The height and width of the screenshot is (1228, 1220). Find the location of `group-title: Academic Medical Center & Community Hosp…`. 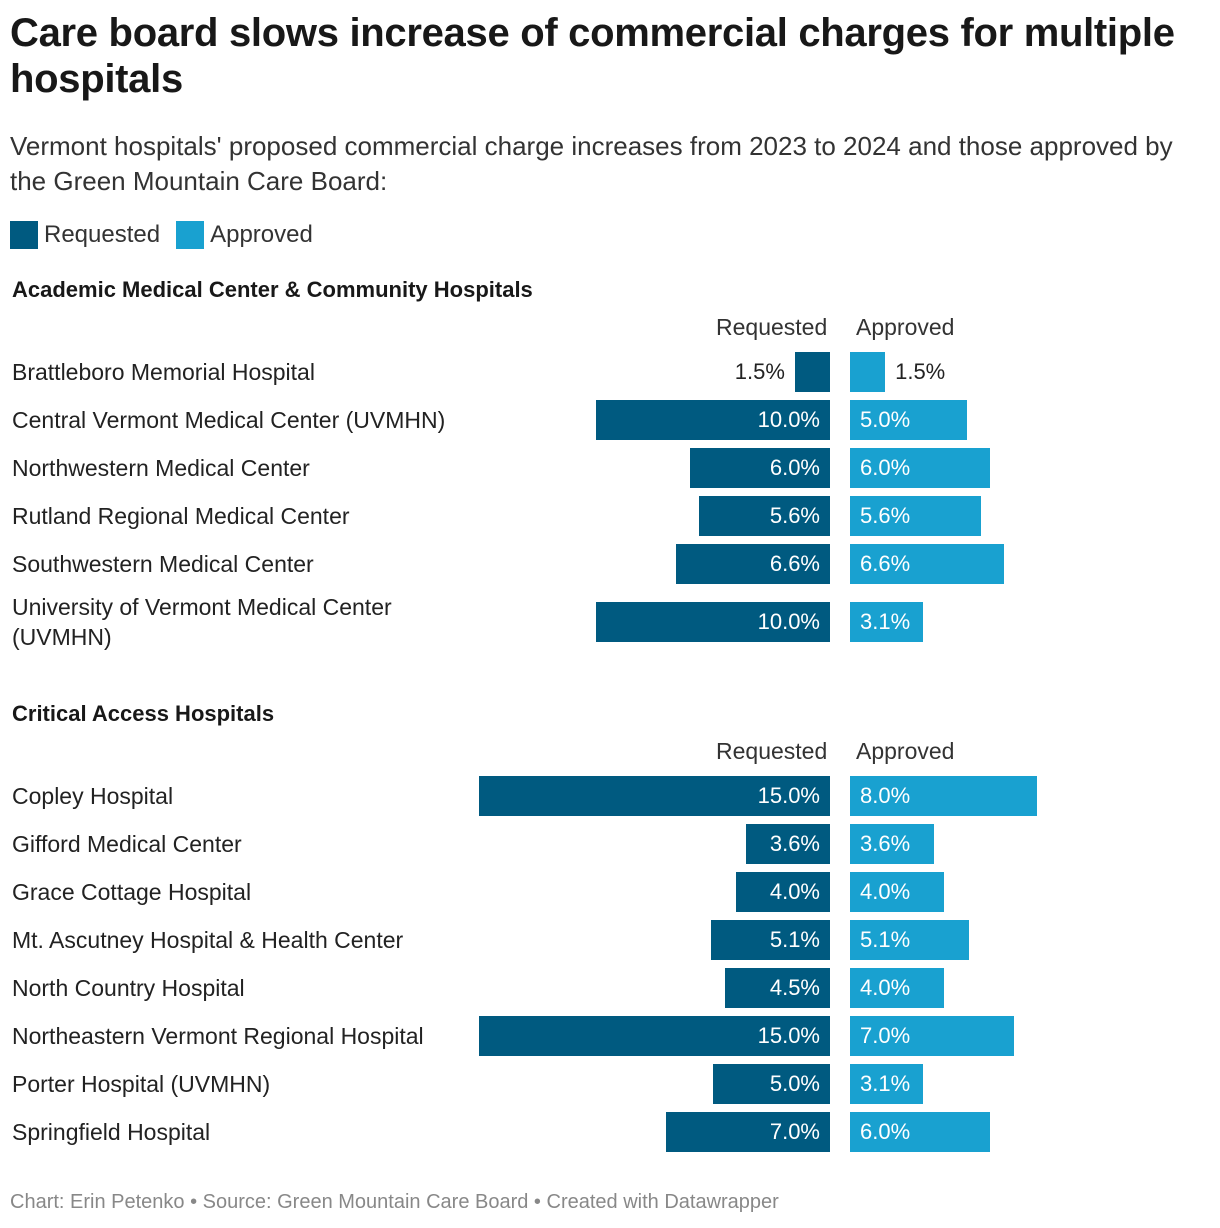

group-title: Academic Medical Center & Community Hosp… is located at coordinates (272, 289).